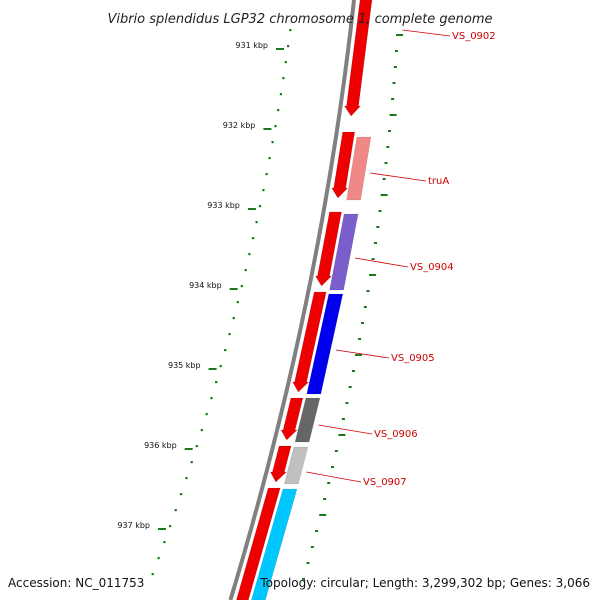 The height and width of the screenshot is (600, 600). What do you see at coordinates (251, 45) in the screenshot?
I see `kbp-label: 931 kbp` at bounding box center [251, 45].